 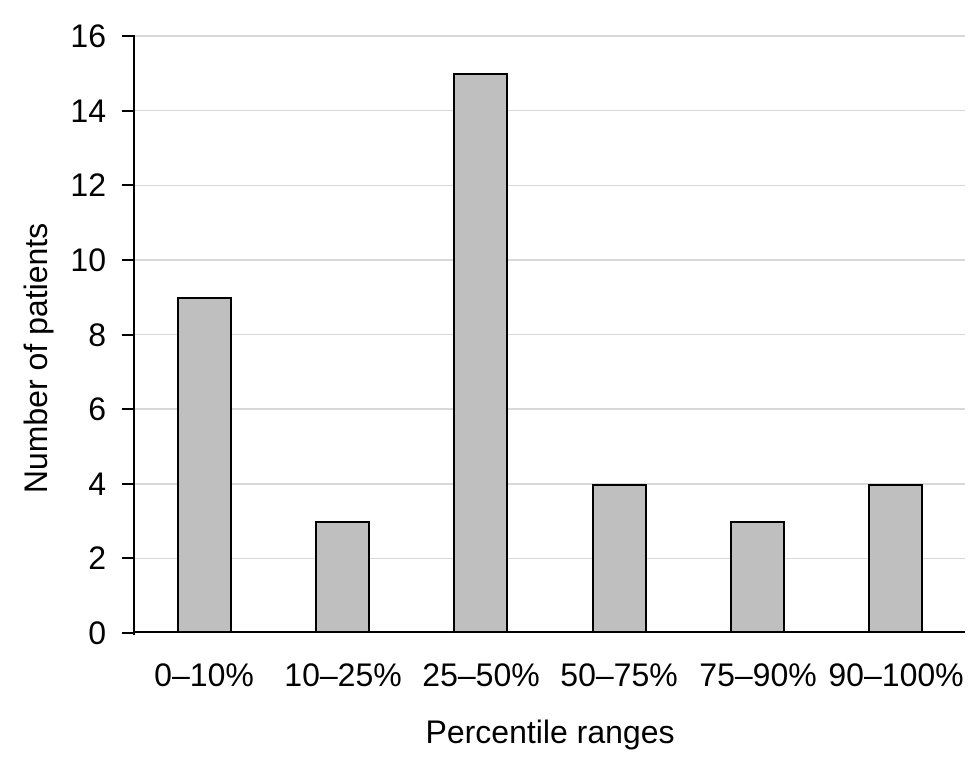 I want to click on y-axis-tick-label: 10, so click(x=88, y=259).